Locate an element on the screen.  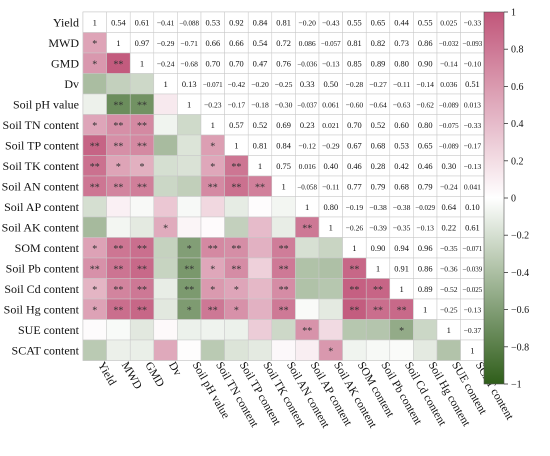
correlation-value: 0.80 is located at coordinates (401, 63).